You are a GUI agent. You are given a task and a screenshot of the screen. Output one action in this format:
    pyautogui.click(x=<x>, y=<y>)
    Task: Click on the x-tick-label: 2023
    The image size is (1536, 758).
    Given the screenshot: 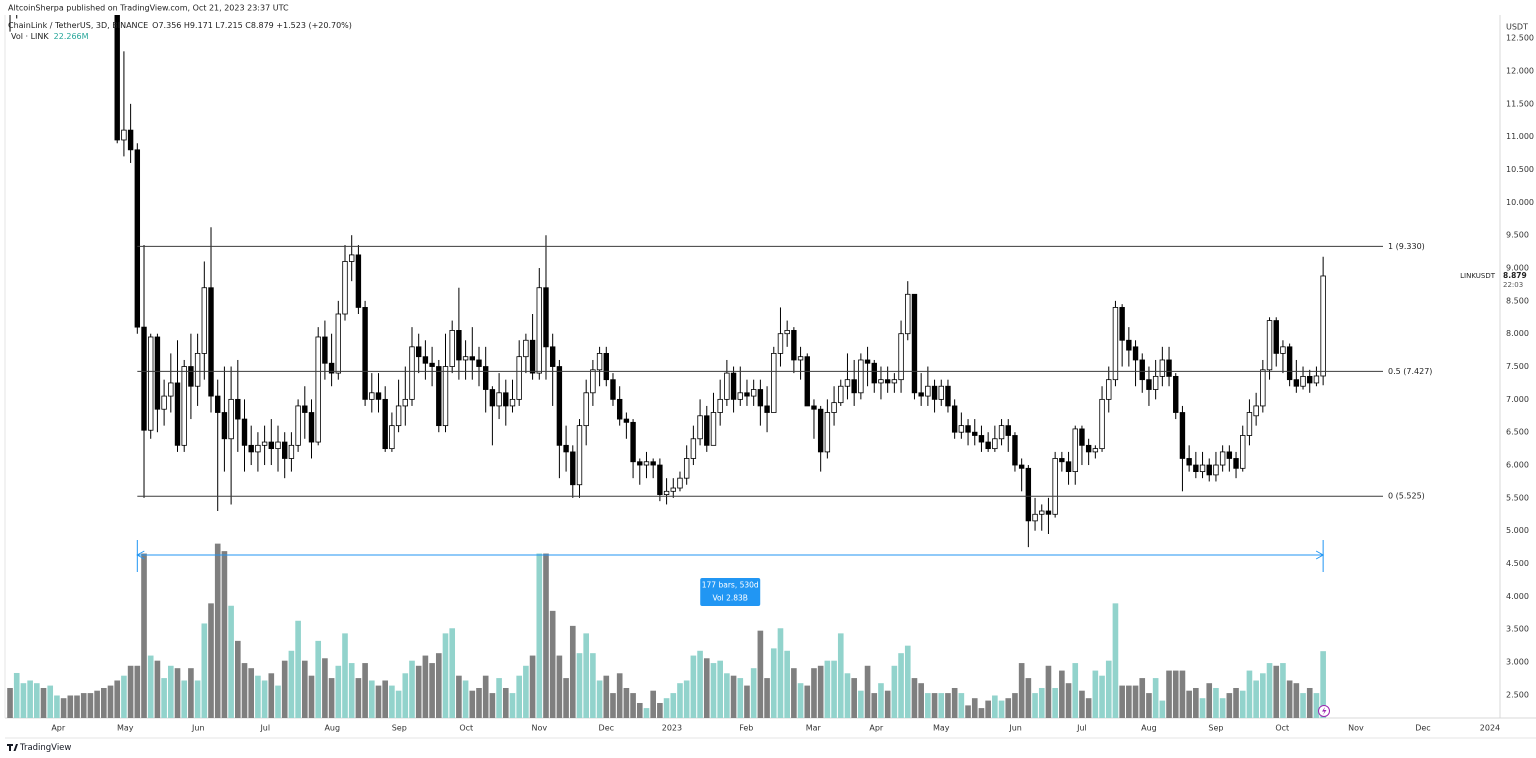 What is the action you would take?
    pyautogui.click(x=672, y=728)
    